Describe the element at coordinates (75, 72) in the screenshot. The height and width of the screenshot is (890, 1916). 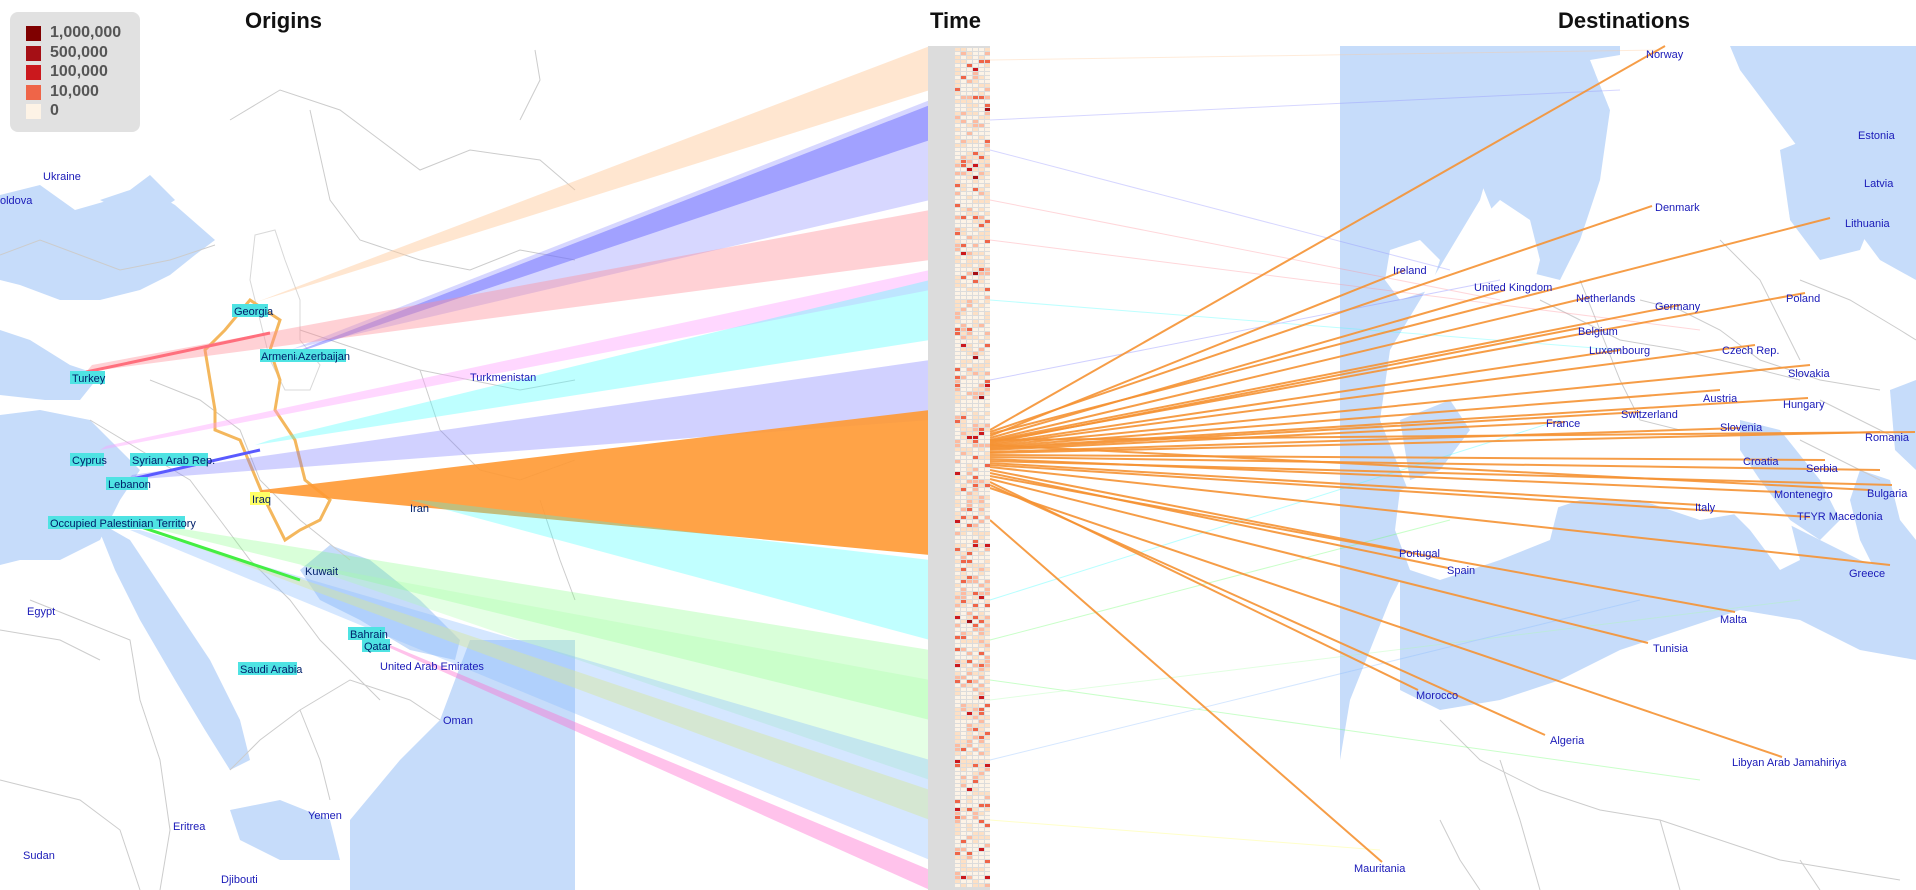
I see `value-legend: 1,000,000 500,000 100,000 10,000 0` at that location.